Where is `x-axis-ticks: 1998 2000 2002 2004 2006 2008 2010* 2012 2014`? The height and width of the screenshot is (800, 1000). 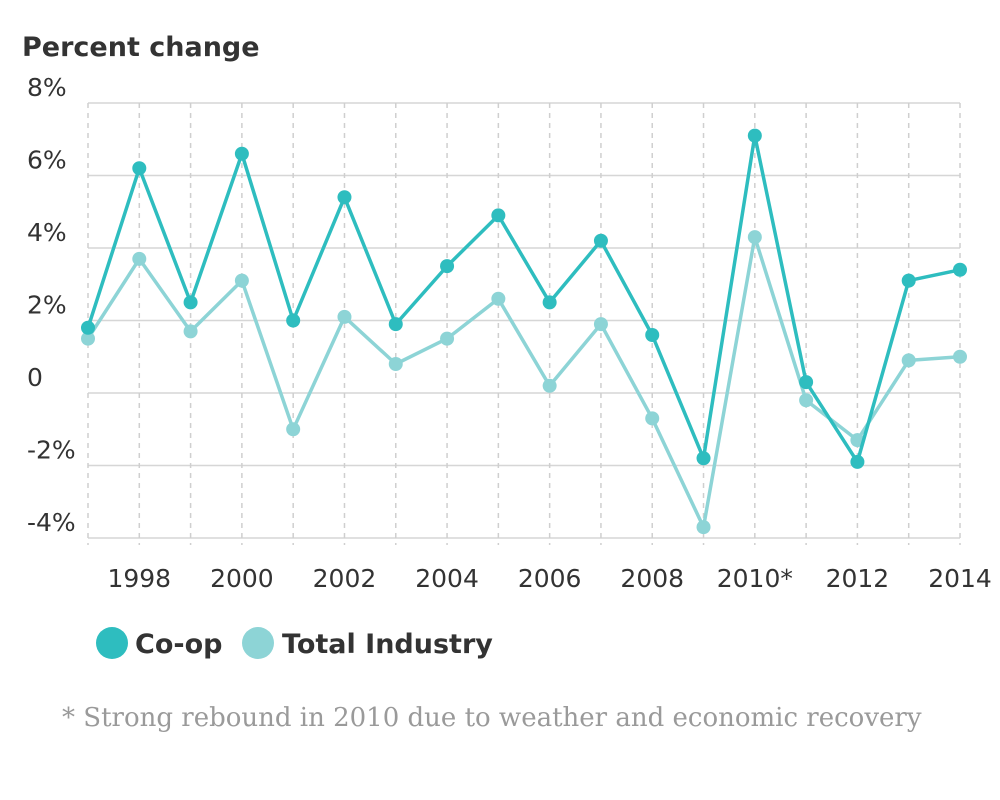
x-axis-ticks: 1998 2000 2002 2004 2006 2008 2010* 2012 2014 is located at coordinates (549, 578).